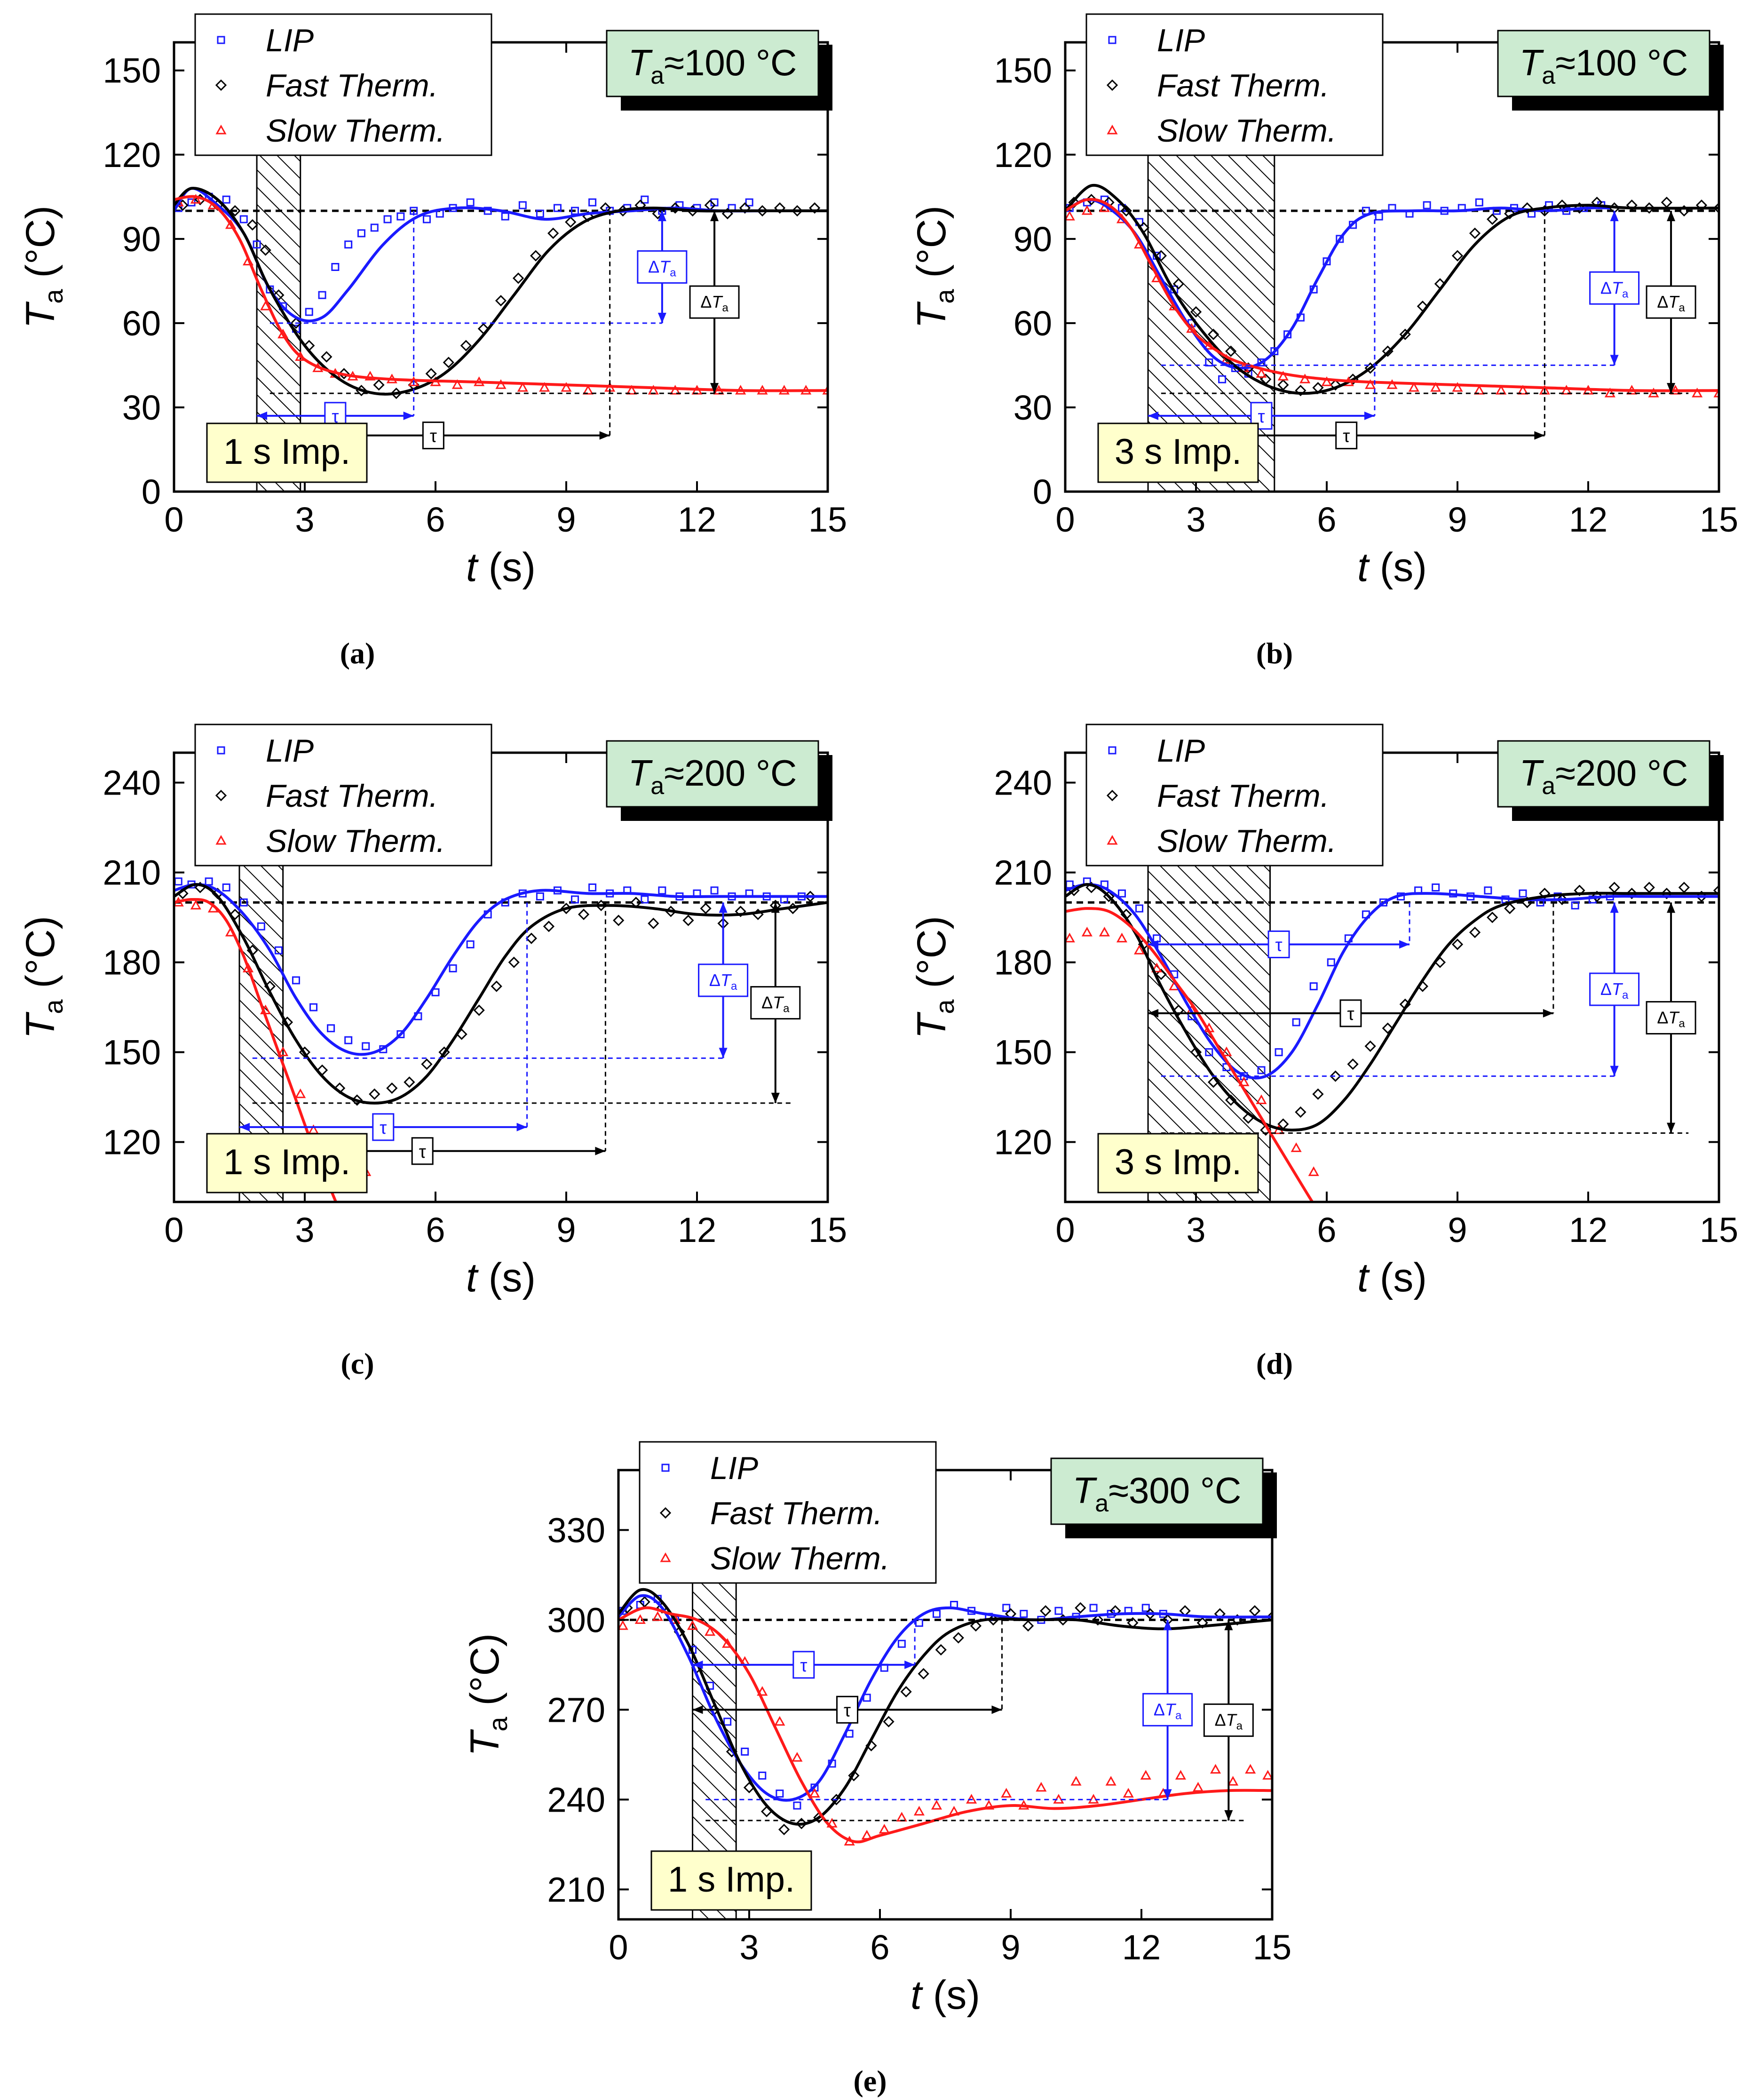 Image resolution: width=1750 pixels, height=2100 pixels. Describe the element at coordinates (286, 452) in the screenshot. I see `impulse-label-text: 1 s Imp.` at that location.